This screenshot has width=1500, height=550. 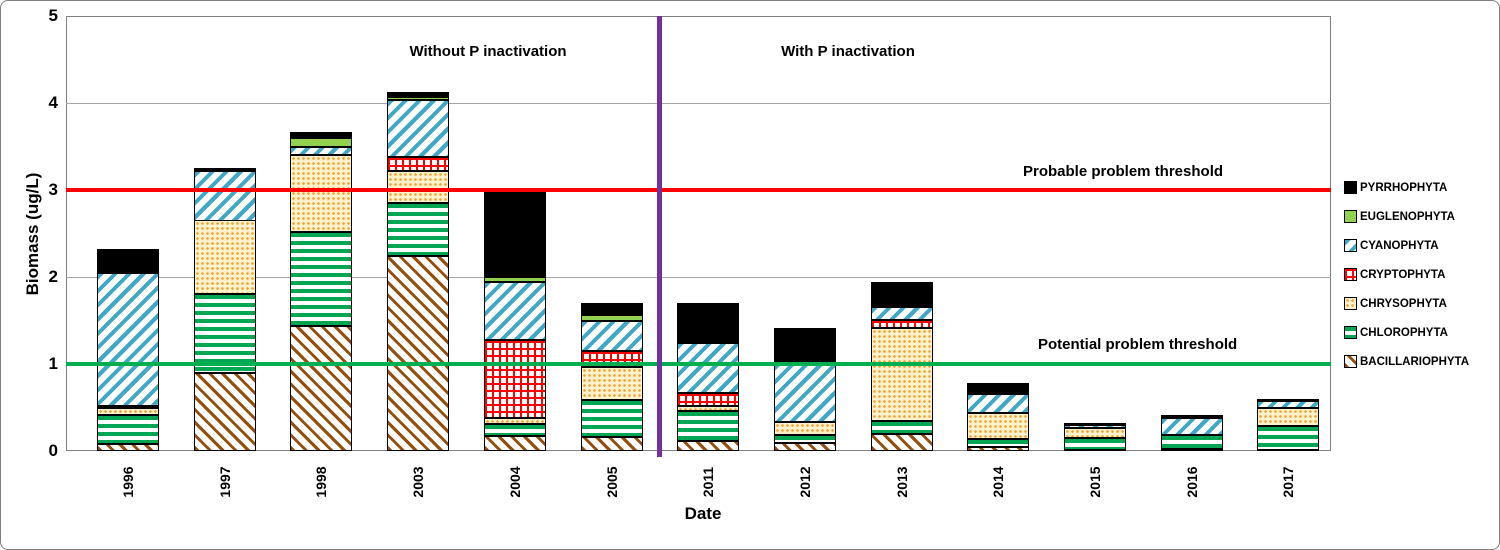 I want to click on bar-segment-pyrrhophyta-2011, so click(x=708, y=322).